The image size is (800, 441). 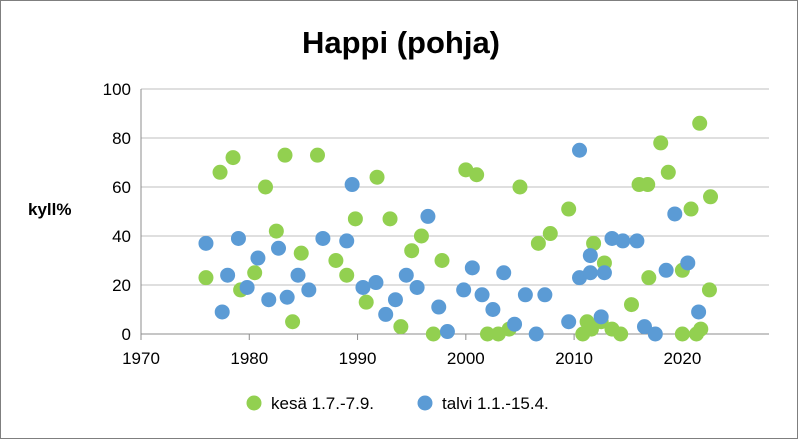 What do you see at coordinates (682, 358) in the screenshot?
I see `x-tick-label: 2020` at bounding box center [682, 358].